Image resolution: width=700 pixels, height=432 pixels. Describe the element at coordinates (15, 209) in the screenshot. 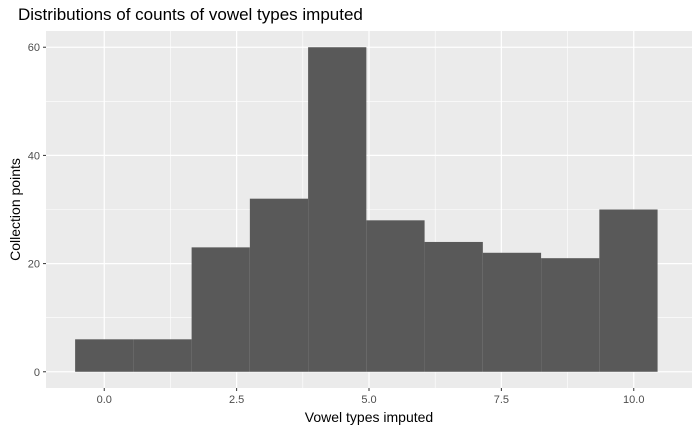

I see `y-axis-title: Collection points` at that location.